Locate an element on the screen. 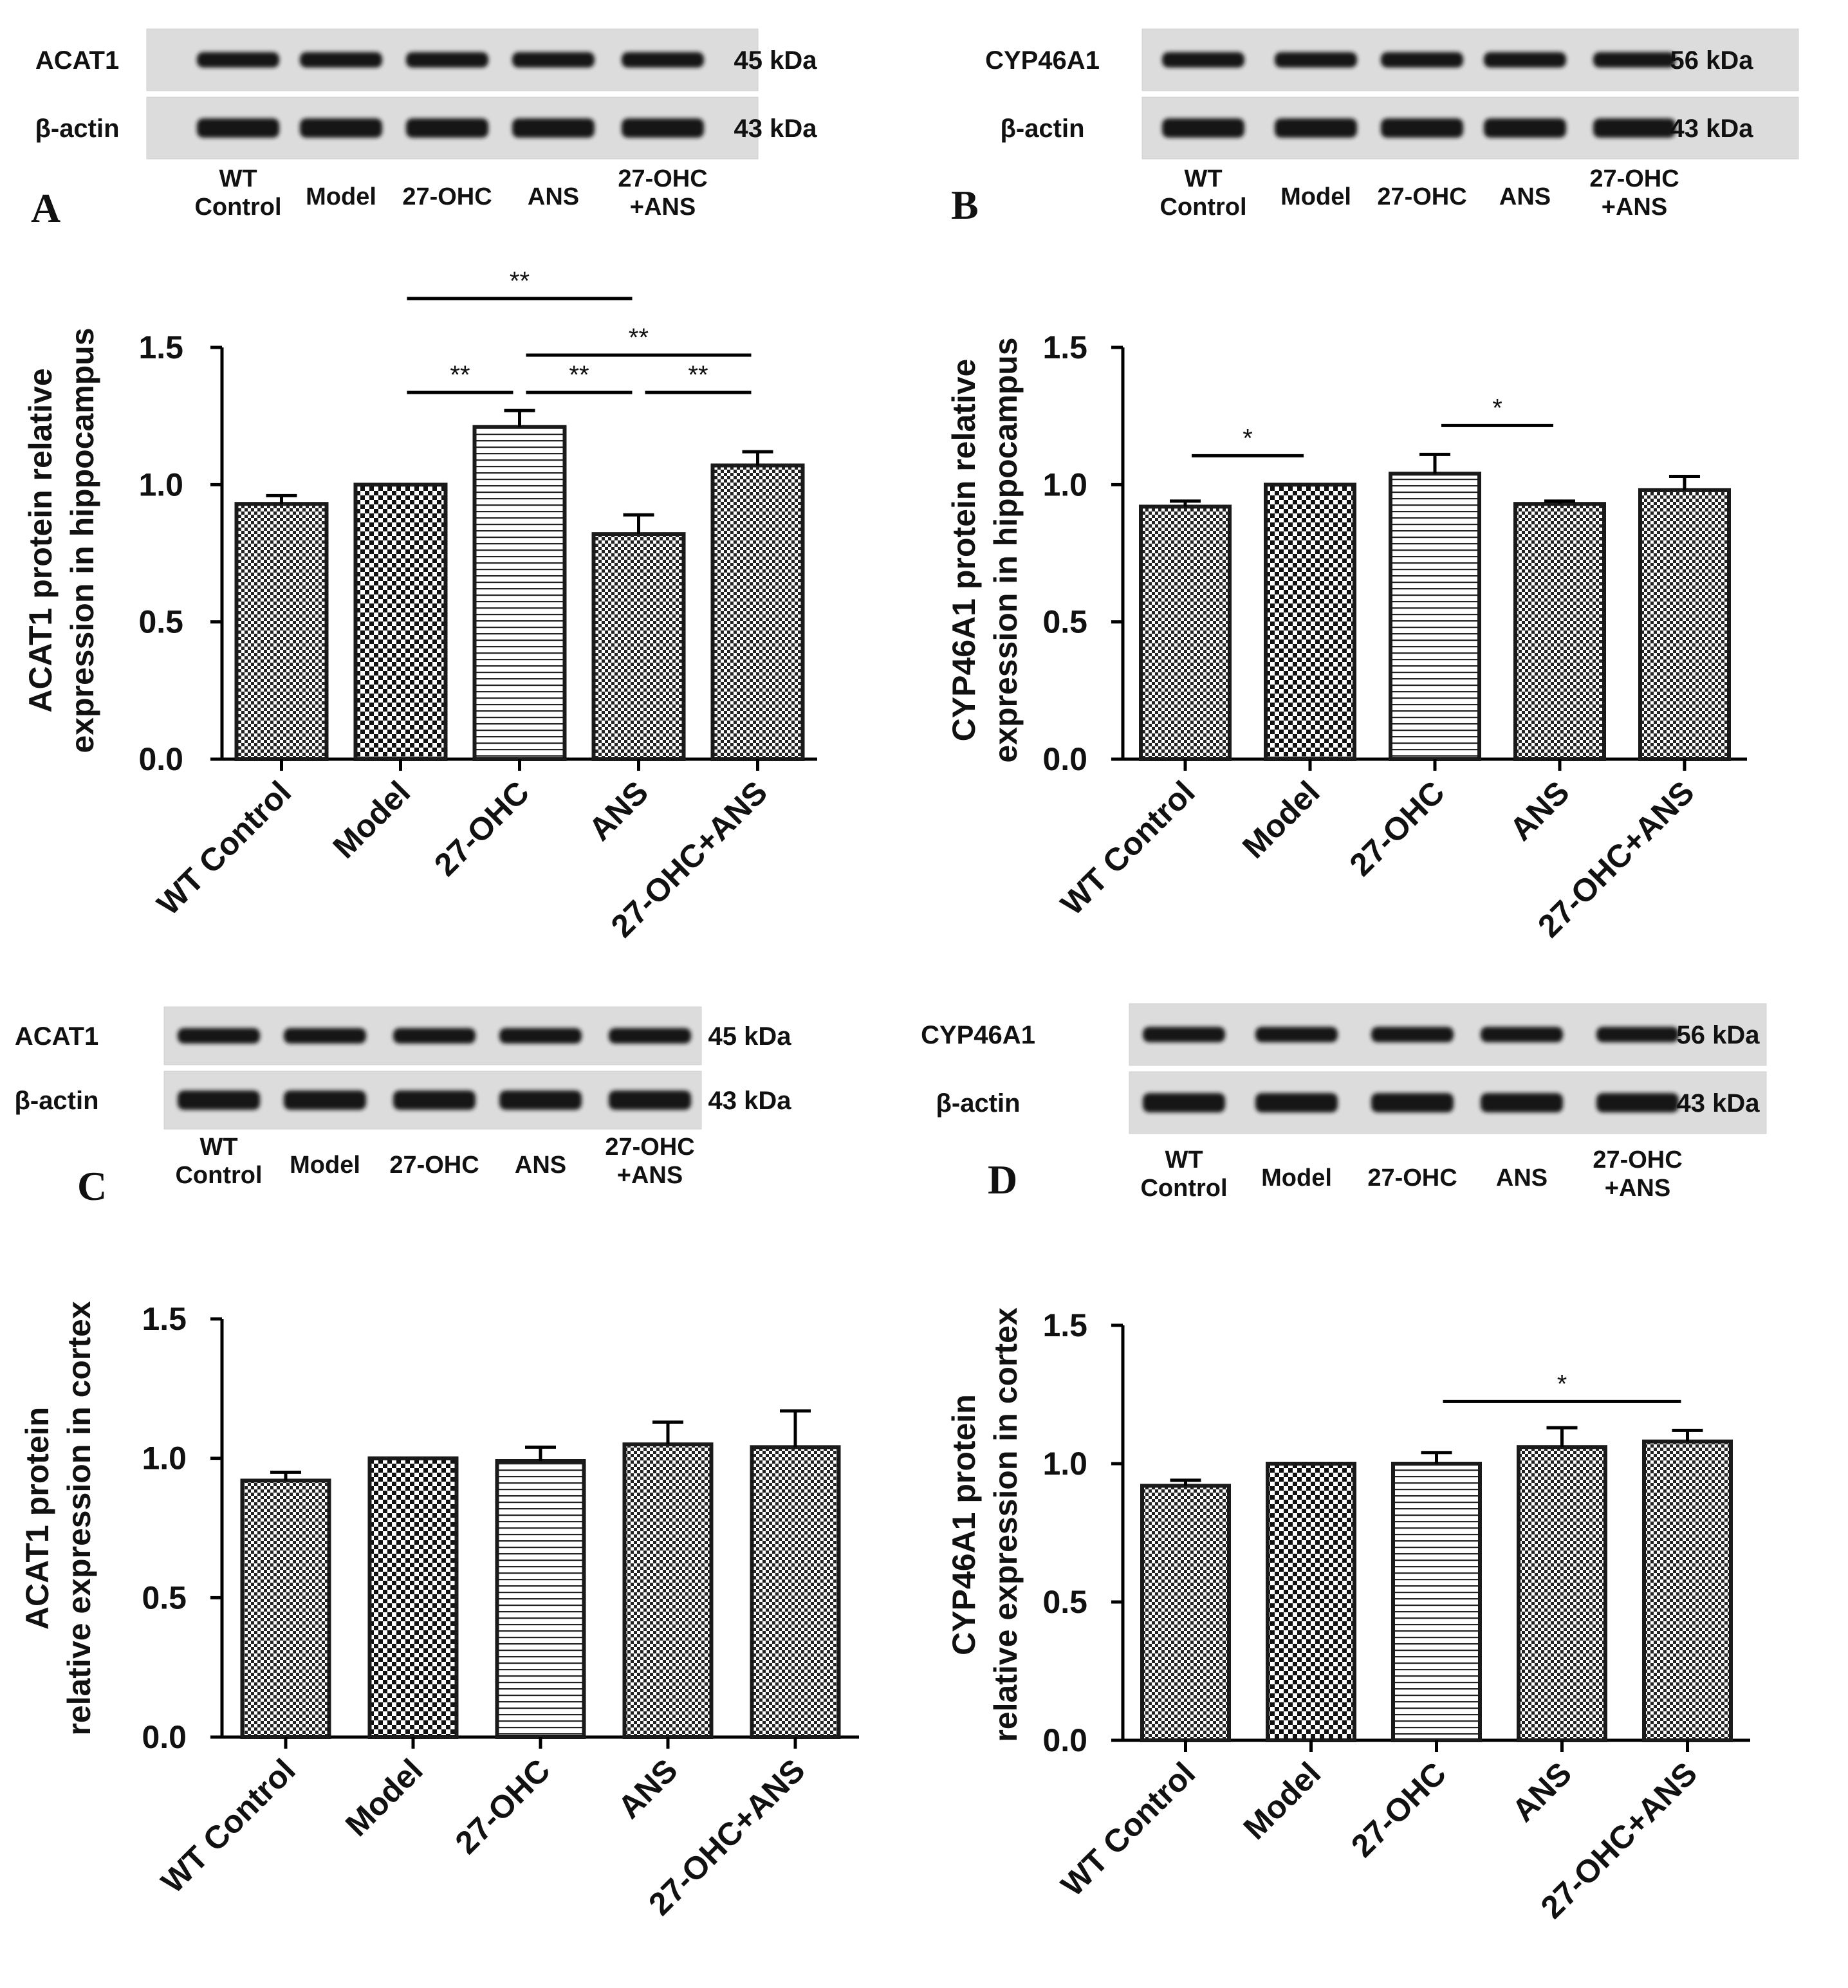 This screenshot has width=1848, height=1988. x-tick-label: Model is located at coordinates (372, 819).